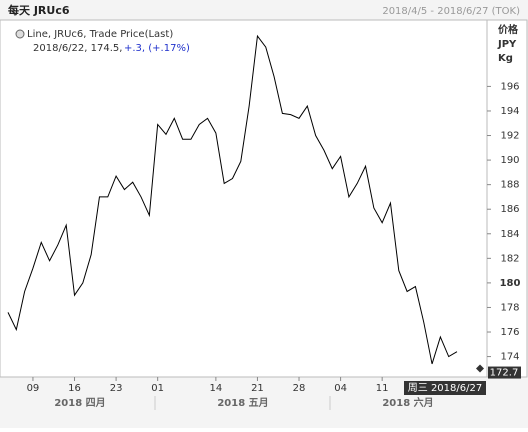 This screenshot has width=528, height=432. What do you see at coordinates (505, 58) in the screenshot?
I see `y-axis-title: Kg` at bounding box center [505, 58].